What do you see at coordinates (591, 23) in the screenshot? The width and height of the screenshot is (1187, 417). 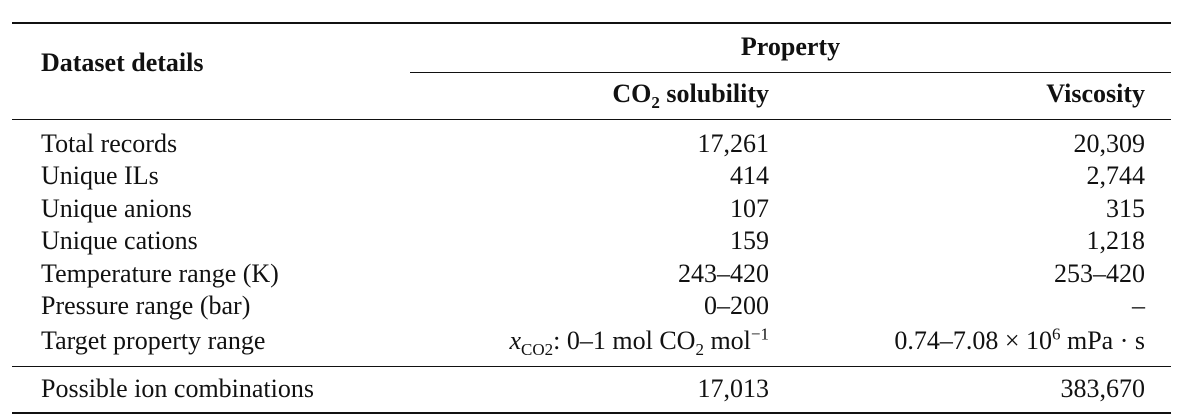 I see `top-rule` at bounding box center [591, 23].